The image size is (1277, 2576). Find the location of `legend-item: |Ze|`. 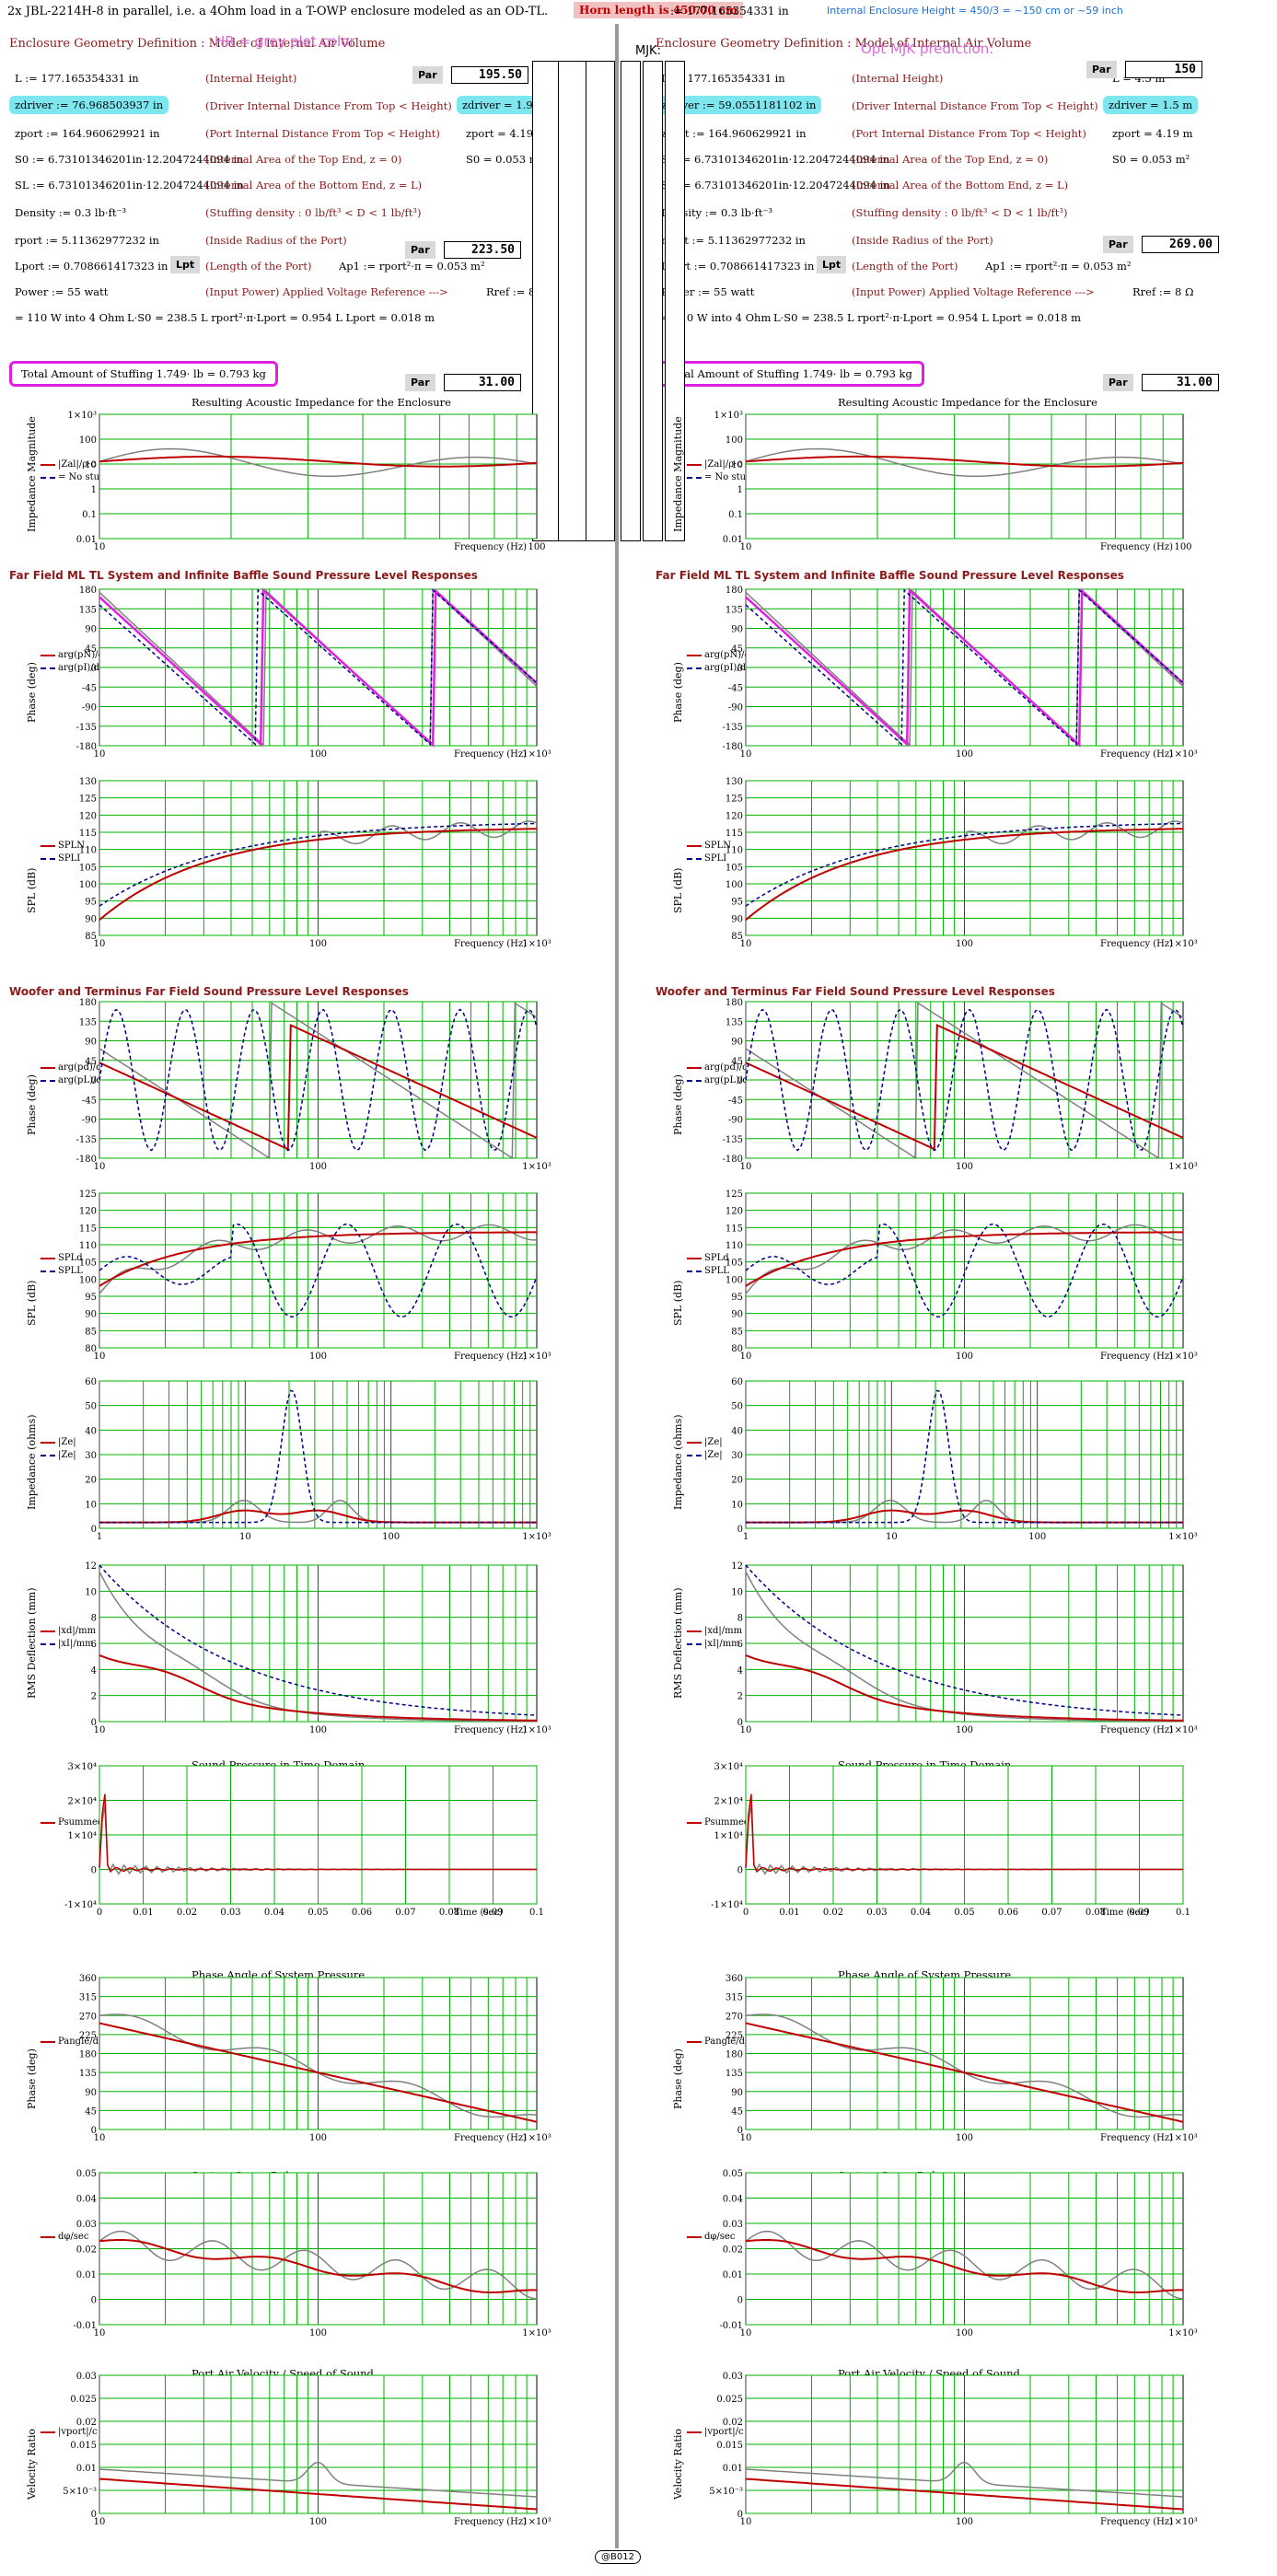

legend-item: |Ze| is located at coordinates (705, 1442).